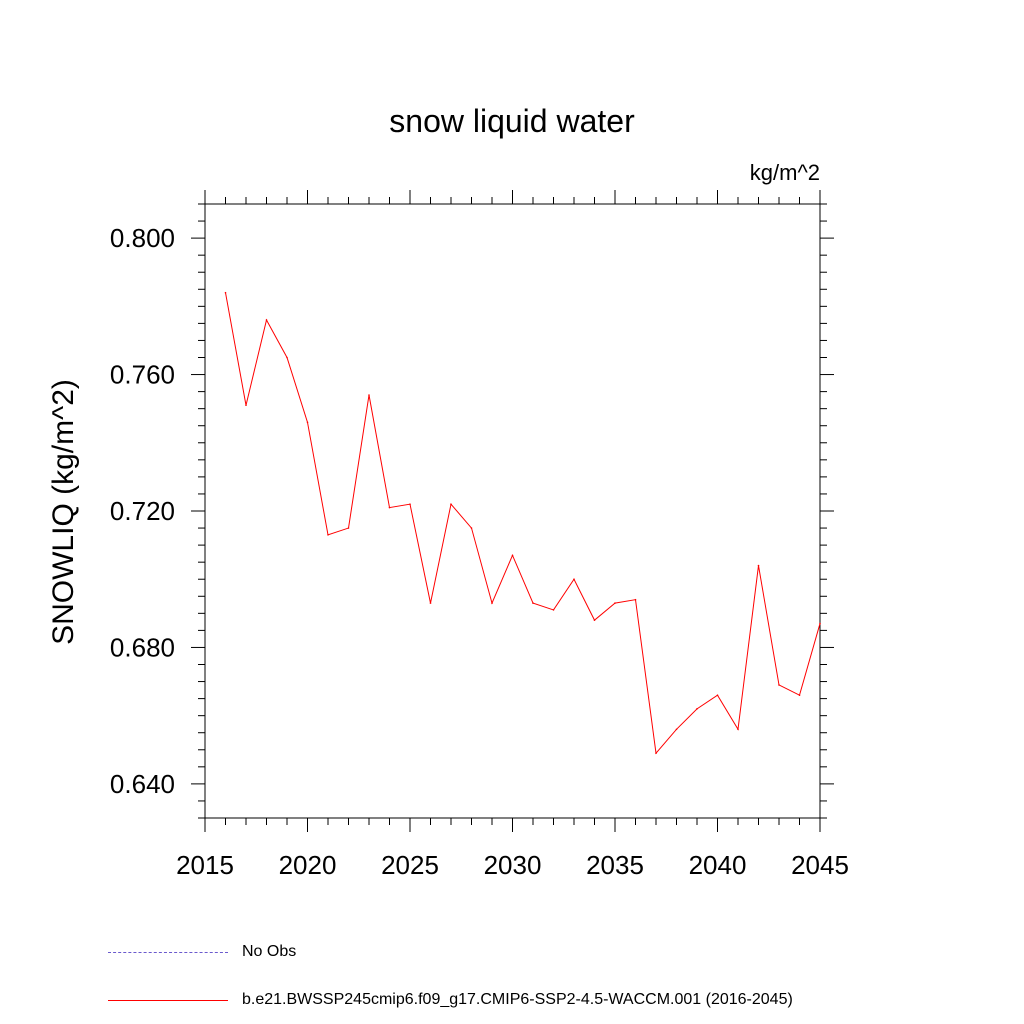  What do you see at coordinates (142, 784) in the screenshot?
I see `y-tick-label: 0.640` at bounding box center [142, 784].